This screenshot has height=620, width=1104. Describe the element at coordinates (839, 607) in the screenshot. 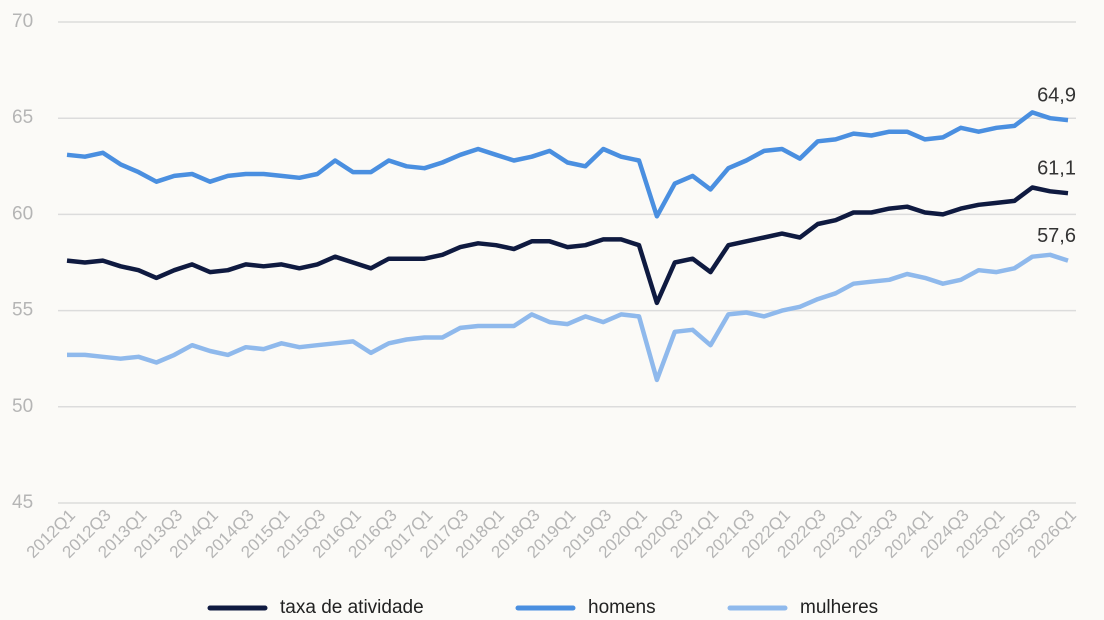

I see `legend-label: mulheres` at that location.